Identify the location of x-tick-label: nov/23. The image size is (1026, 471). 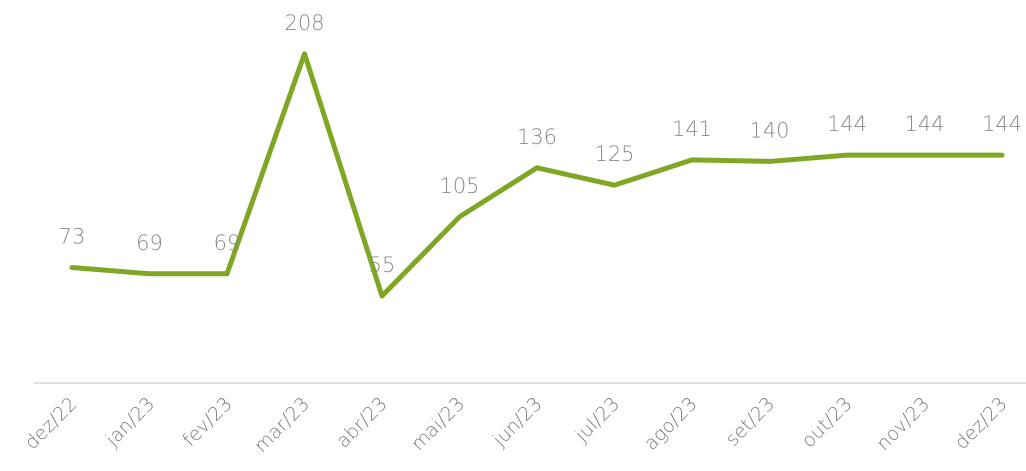
(903, 424).